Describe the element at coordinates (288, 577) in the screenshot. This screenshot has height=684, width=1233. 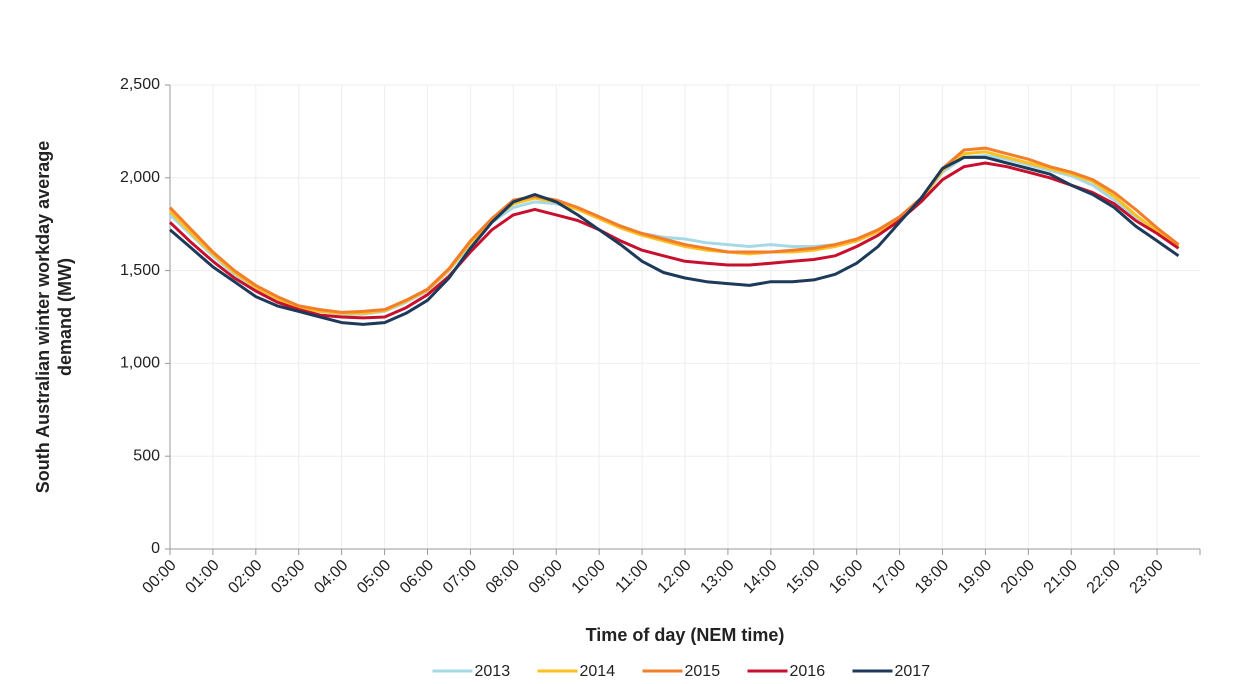
I see `x-tick-label: 03:00` at that location.